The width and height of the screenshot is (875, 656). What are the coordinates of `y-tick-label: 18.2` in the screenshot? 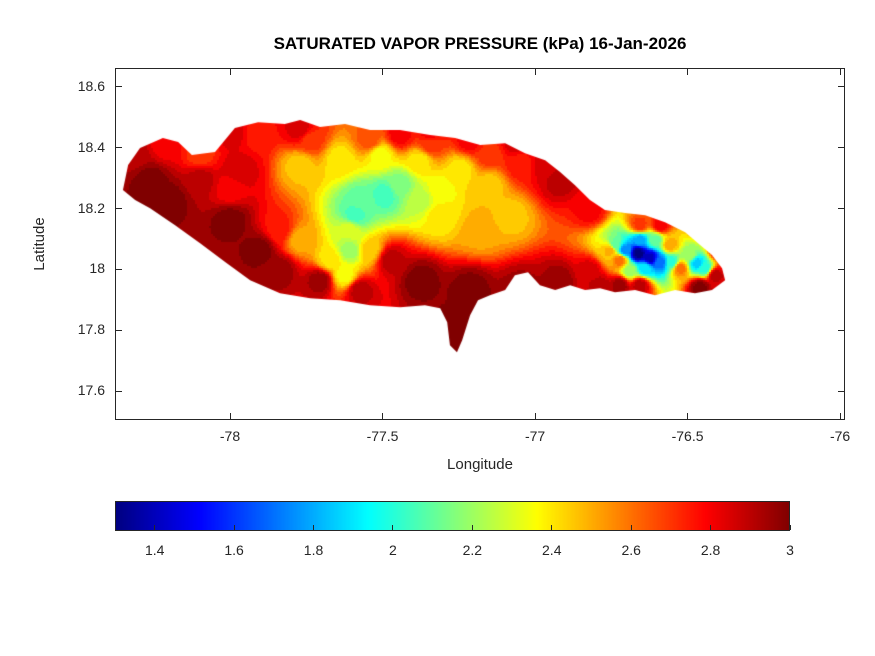 It's located at (91, 207).